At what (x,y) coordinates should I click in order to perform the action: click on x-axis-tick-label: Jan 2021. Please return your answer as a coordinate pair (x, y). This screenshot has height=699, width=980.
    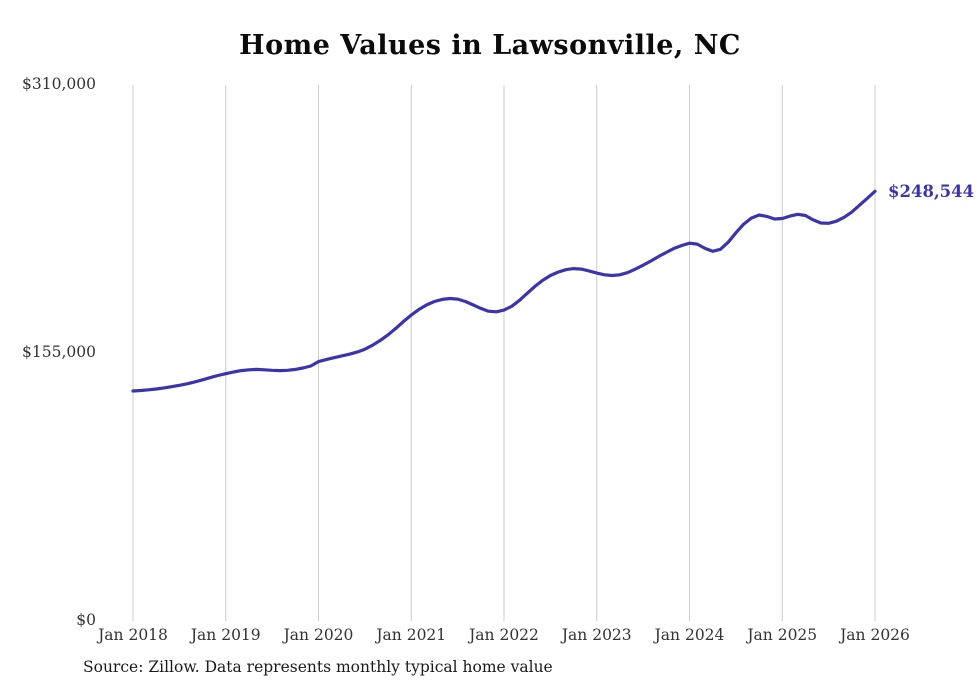
    Looking at the image, I should click on (411, 635).